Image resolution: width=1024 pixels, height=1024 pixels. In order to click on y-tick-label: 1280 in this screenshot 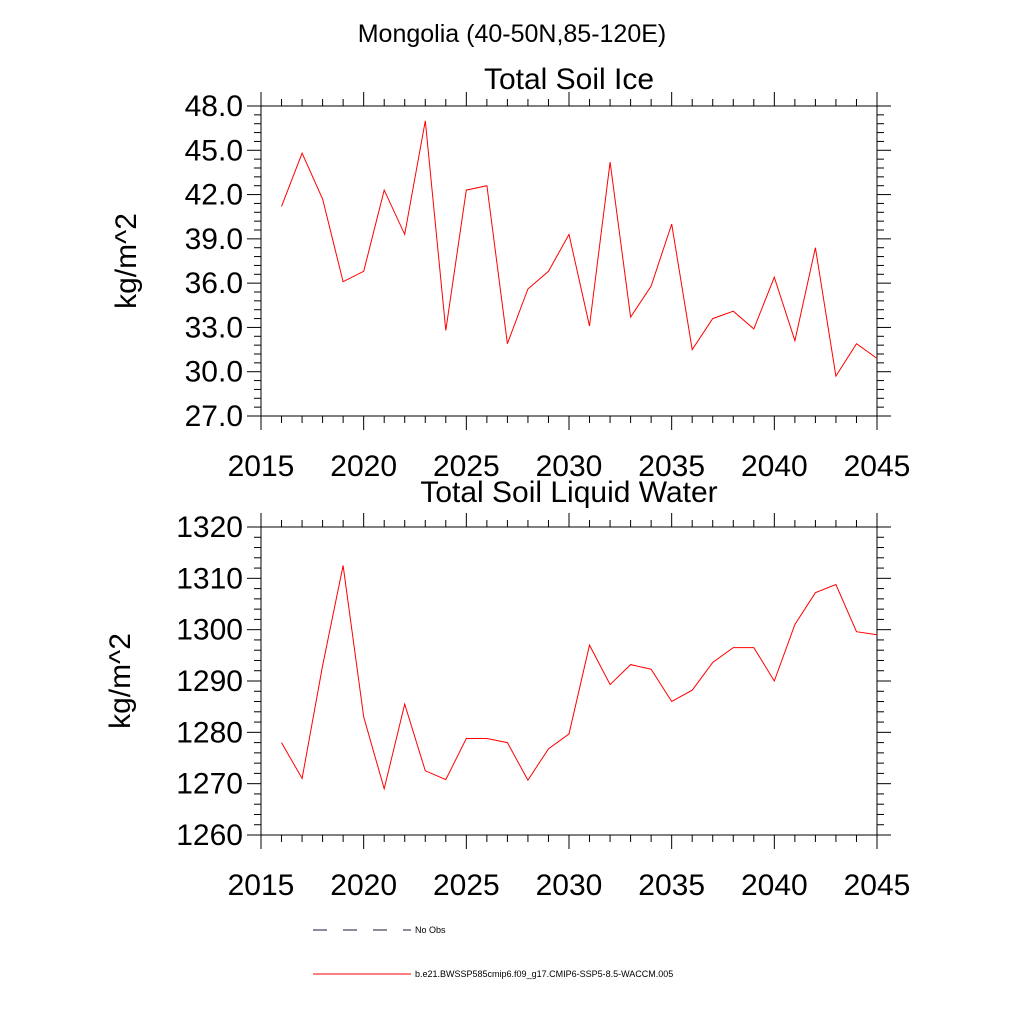, I will do `click(209, 732)`.